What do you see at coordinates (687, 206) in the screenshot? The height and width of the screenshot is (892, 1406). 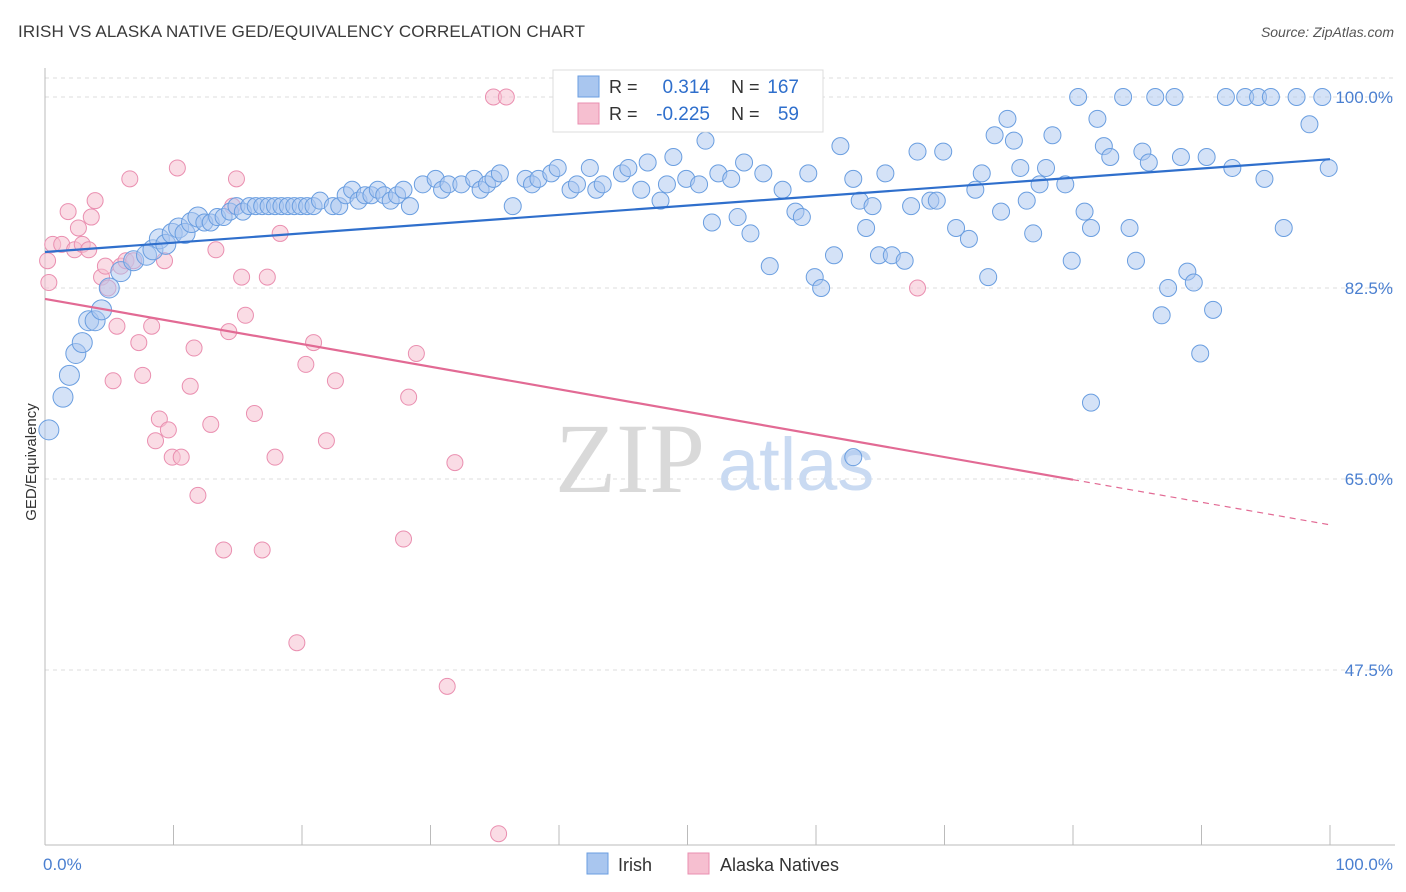 I see `irish-trend-line` at bounding box center [687, 206].